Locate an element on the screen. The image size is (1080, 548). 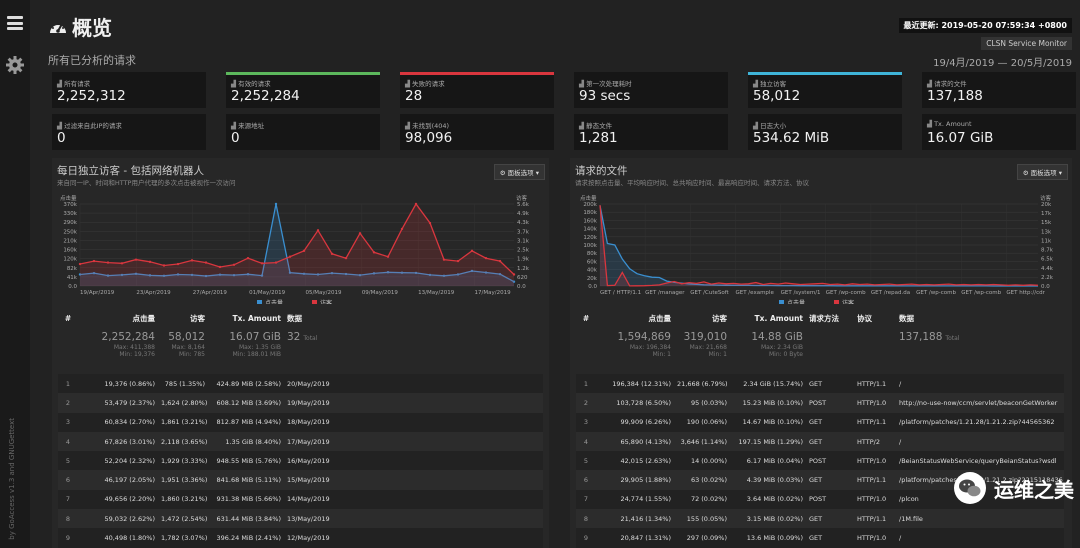
y-axis-label: 点击量 is located at coordinates (68, 198).